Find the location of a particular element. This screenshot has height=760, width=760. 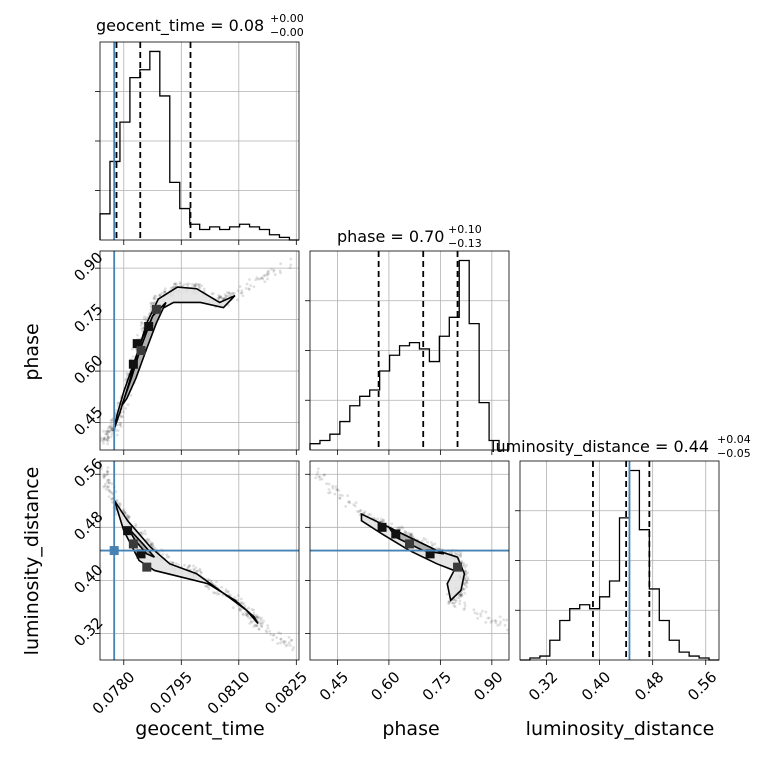

hist-phase-xgrid is located at coordinates (415, 350).